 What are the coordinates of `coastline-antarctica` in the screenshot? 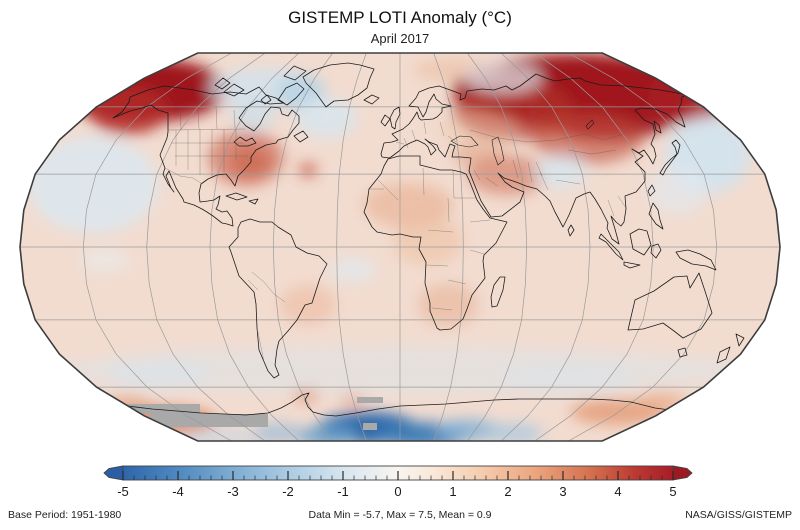 It's located at (398, 404).